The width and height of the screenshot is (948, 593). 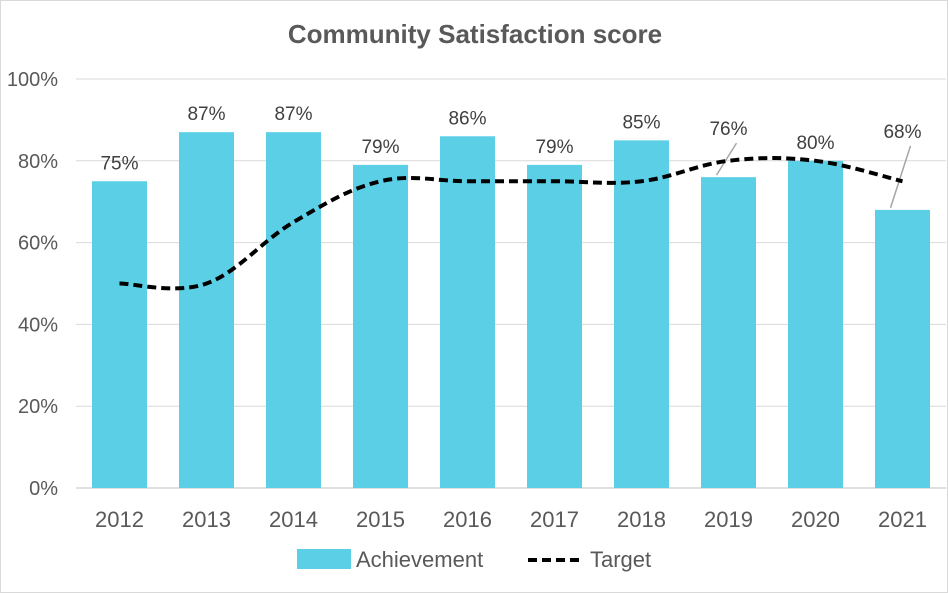 I want to click on bar-2014, so click(x=293, y=310).